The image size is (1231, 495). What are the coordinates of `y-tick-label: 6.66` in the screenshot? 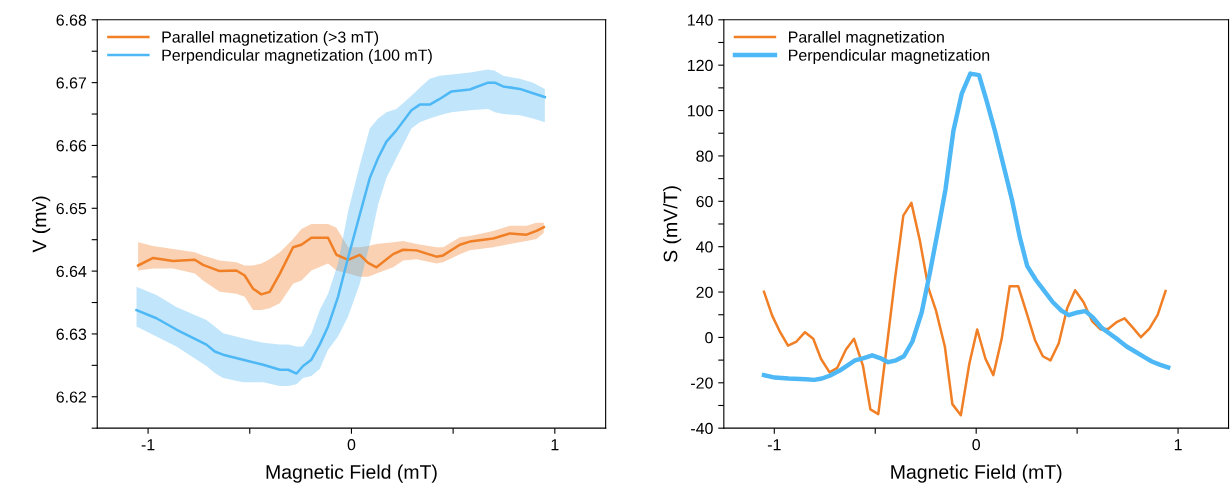 It's located at (71, 146).